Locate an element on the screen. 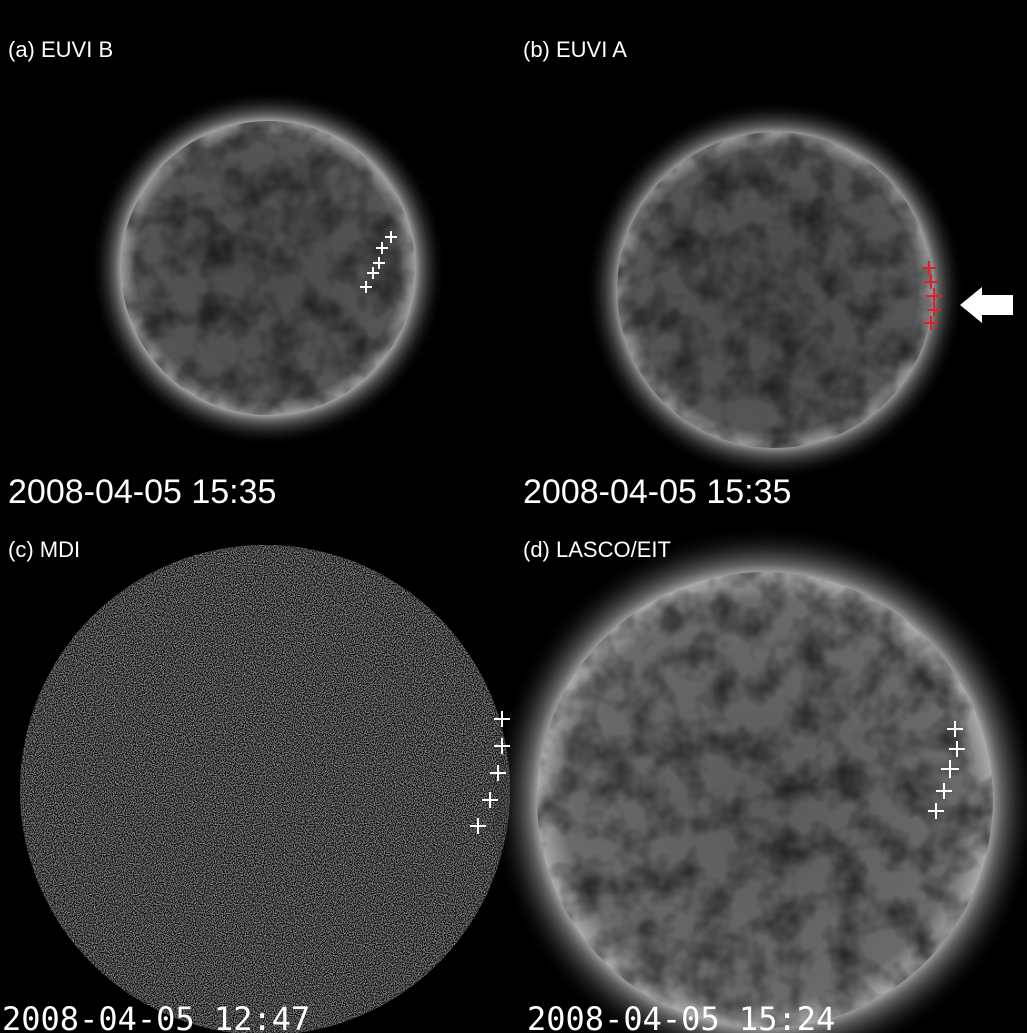 The image size is (1027, 1033). markers-c is located at coordinates (490, 772).